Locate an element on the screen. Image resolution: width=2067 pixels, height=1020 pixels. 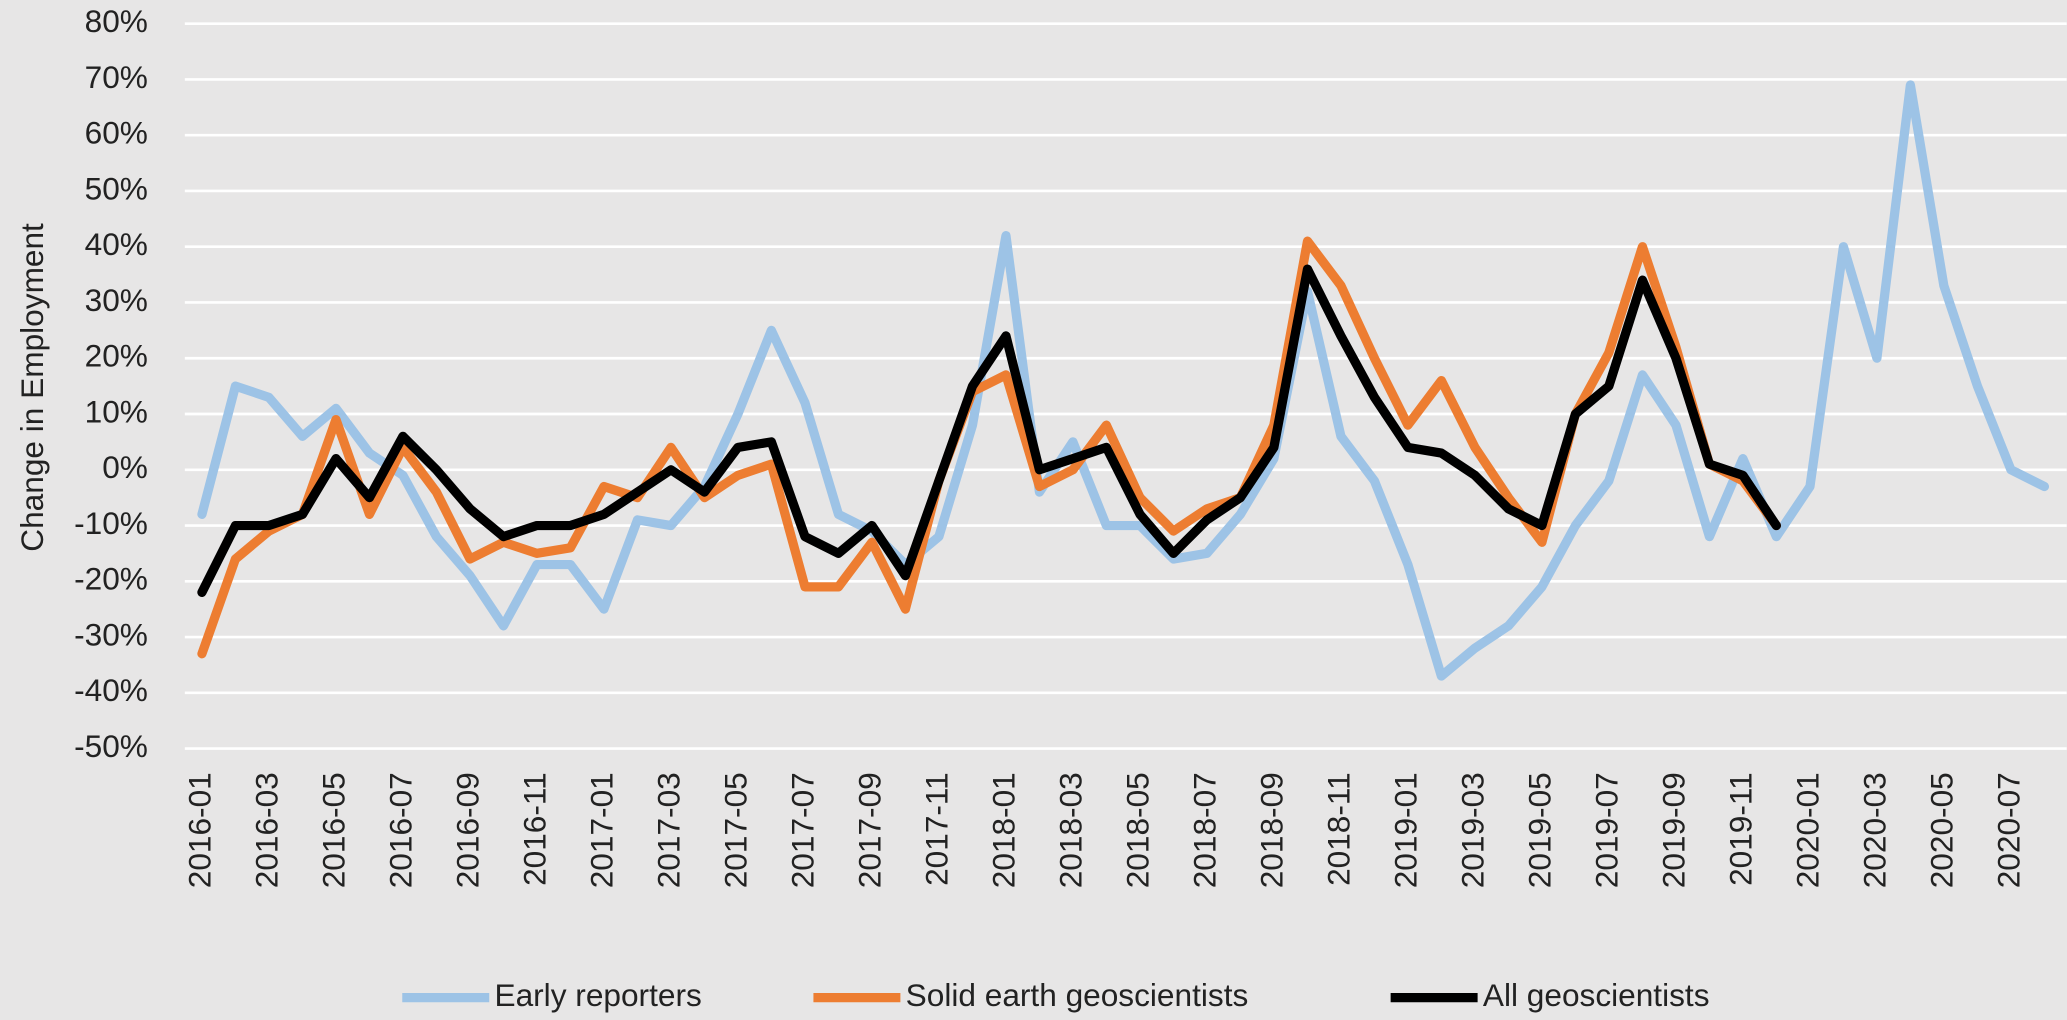
legend-label: Solid earth geoscientists is located at coordinates (1077, 995).